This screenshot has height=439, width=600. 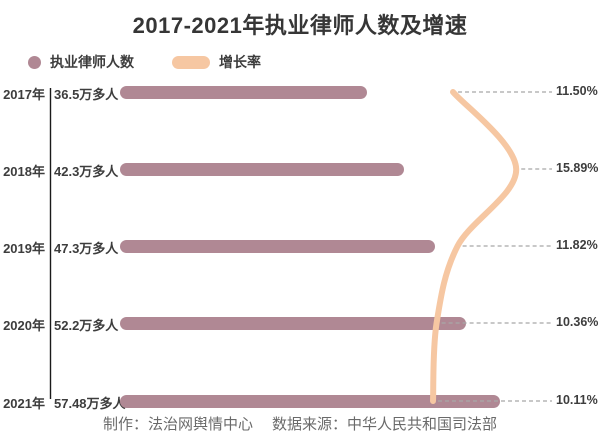 I want to click on bar-value-label: 57.48万多人, so click(x=90, y=403).